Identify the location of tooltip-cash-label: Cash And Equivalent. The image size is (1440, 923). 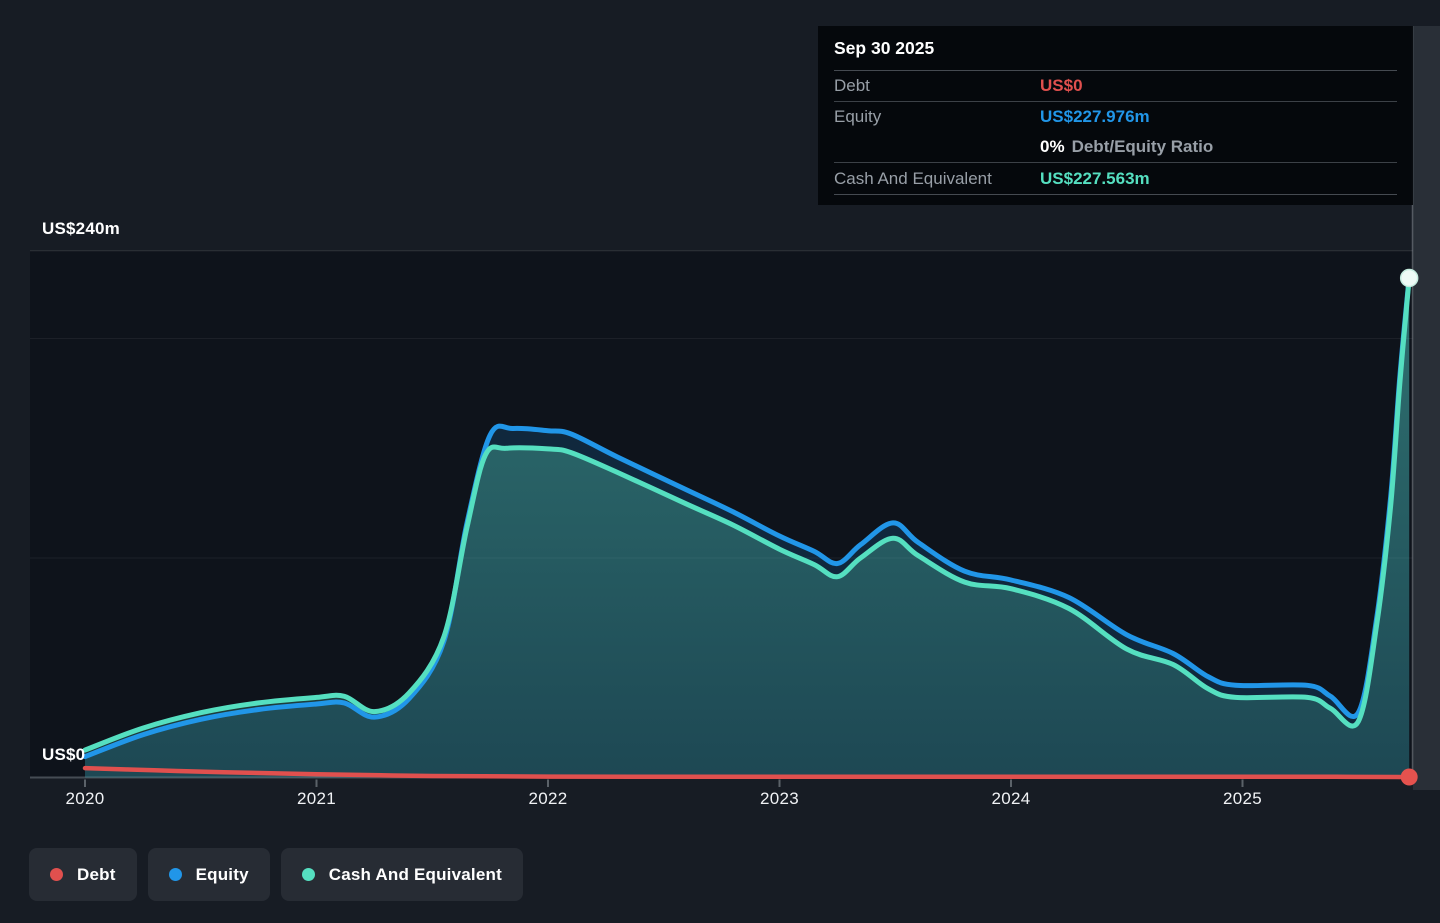
(913, 178).